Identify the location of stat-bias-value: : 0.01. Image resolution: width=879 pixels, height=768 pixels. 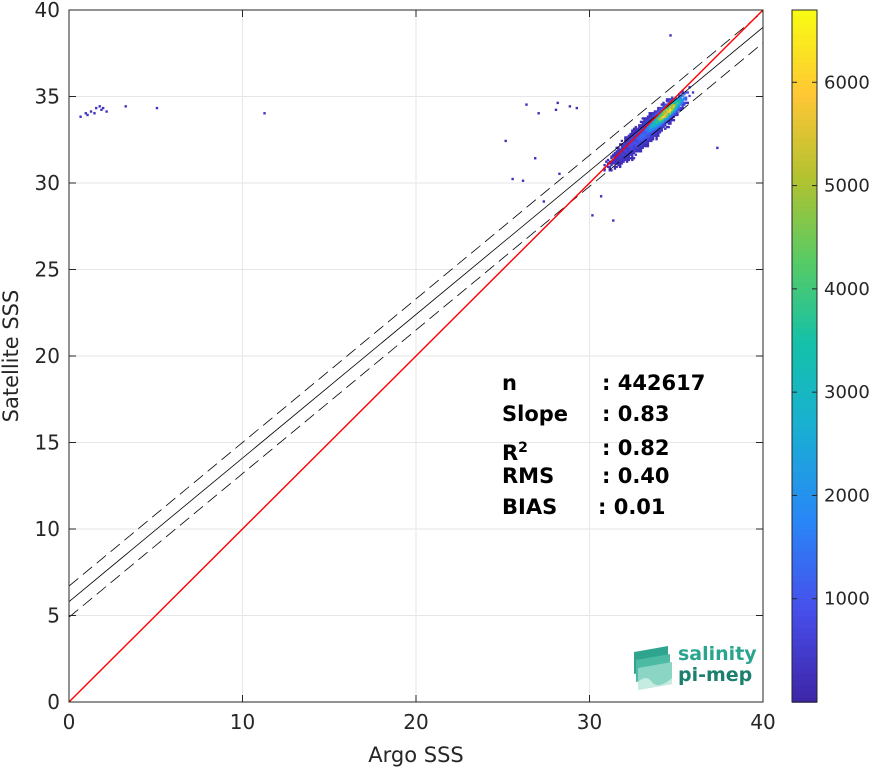
(632, 507).